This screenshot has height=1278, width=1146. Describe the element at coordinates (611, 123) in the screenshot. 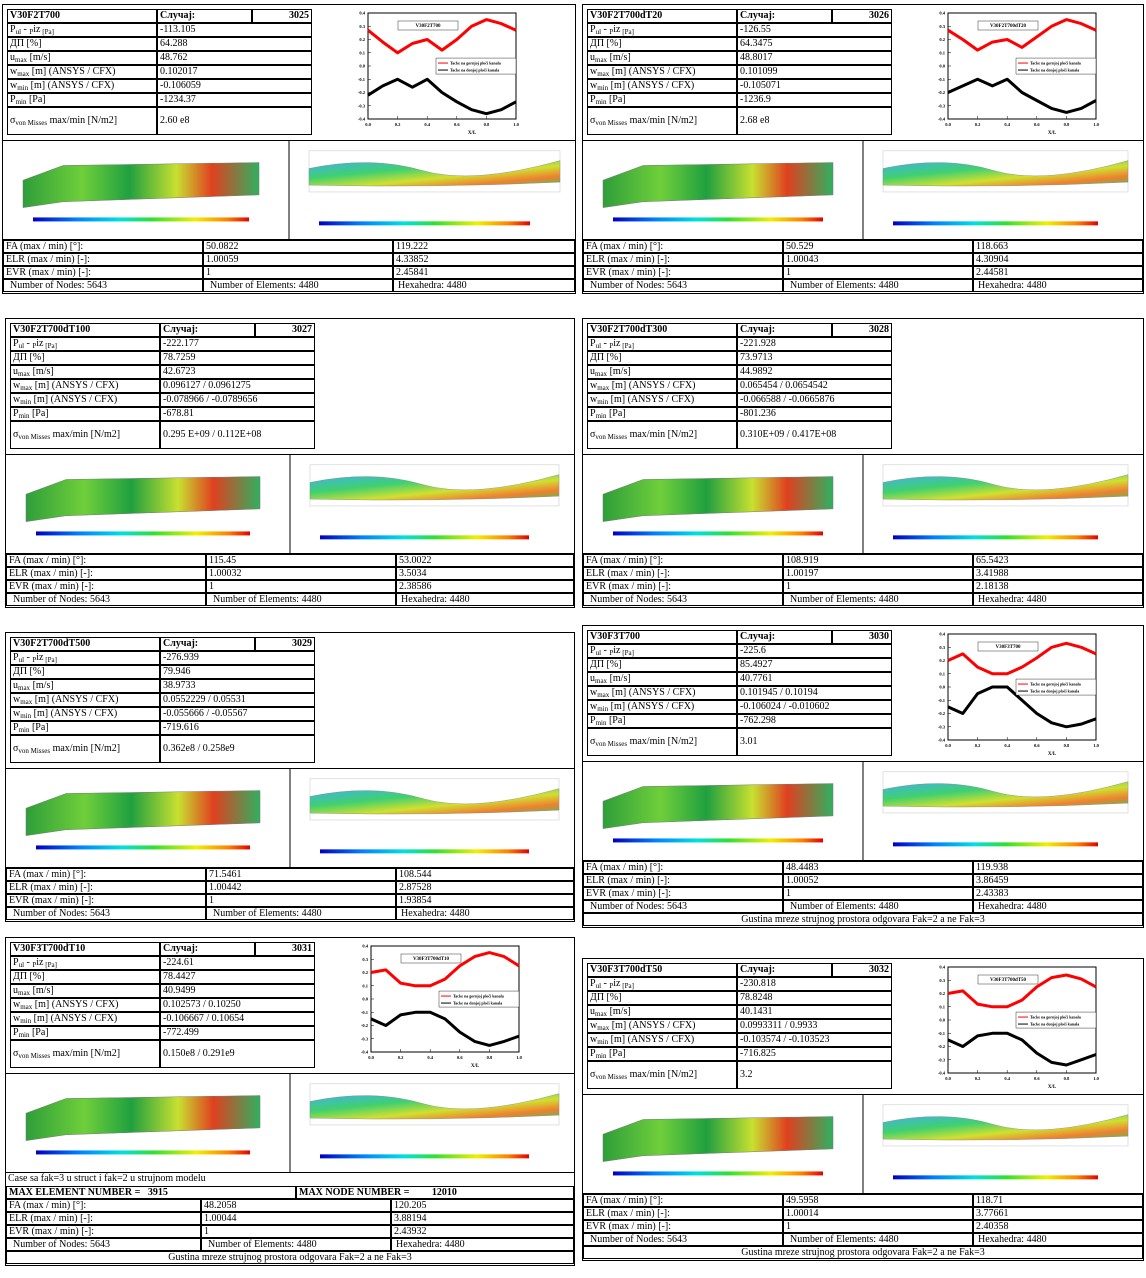

I see `text: von Misses` at that location.